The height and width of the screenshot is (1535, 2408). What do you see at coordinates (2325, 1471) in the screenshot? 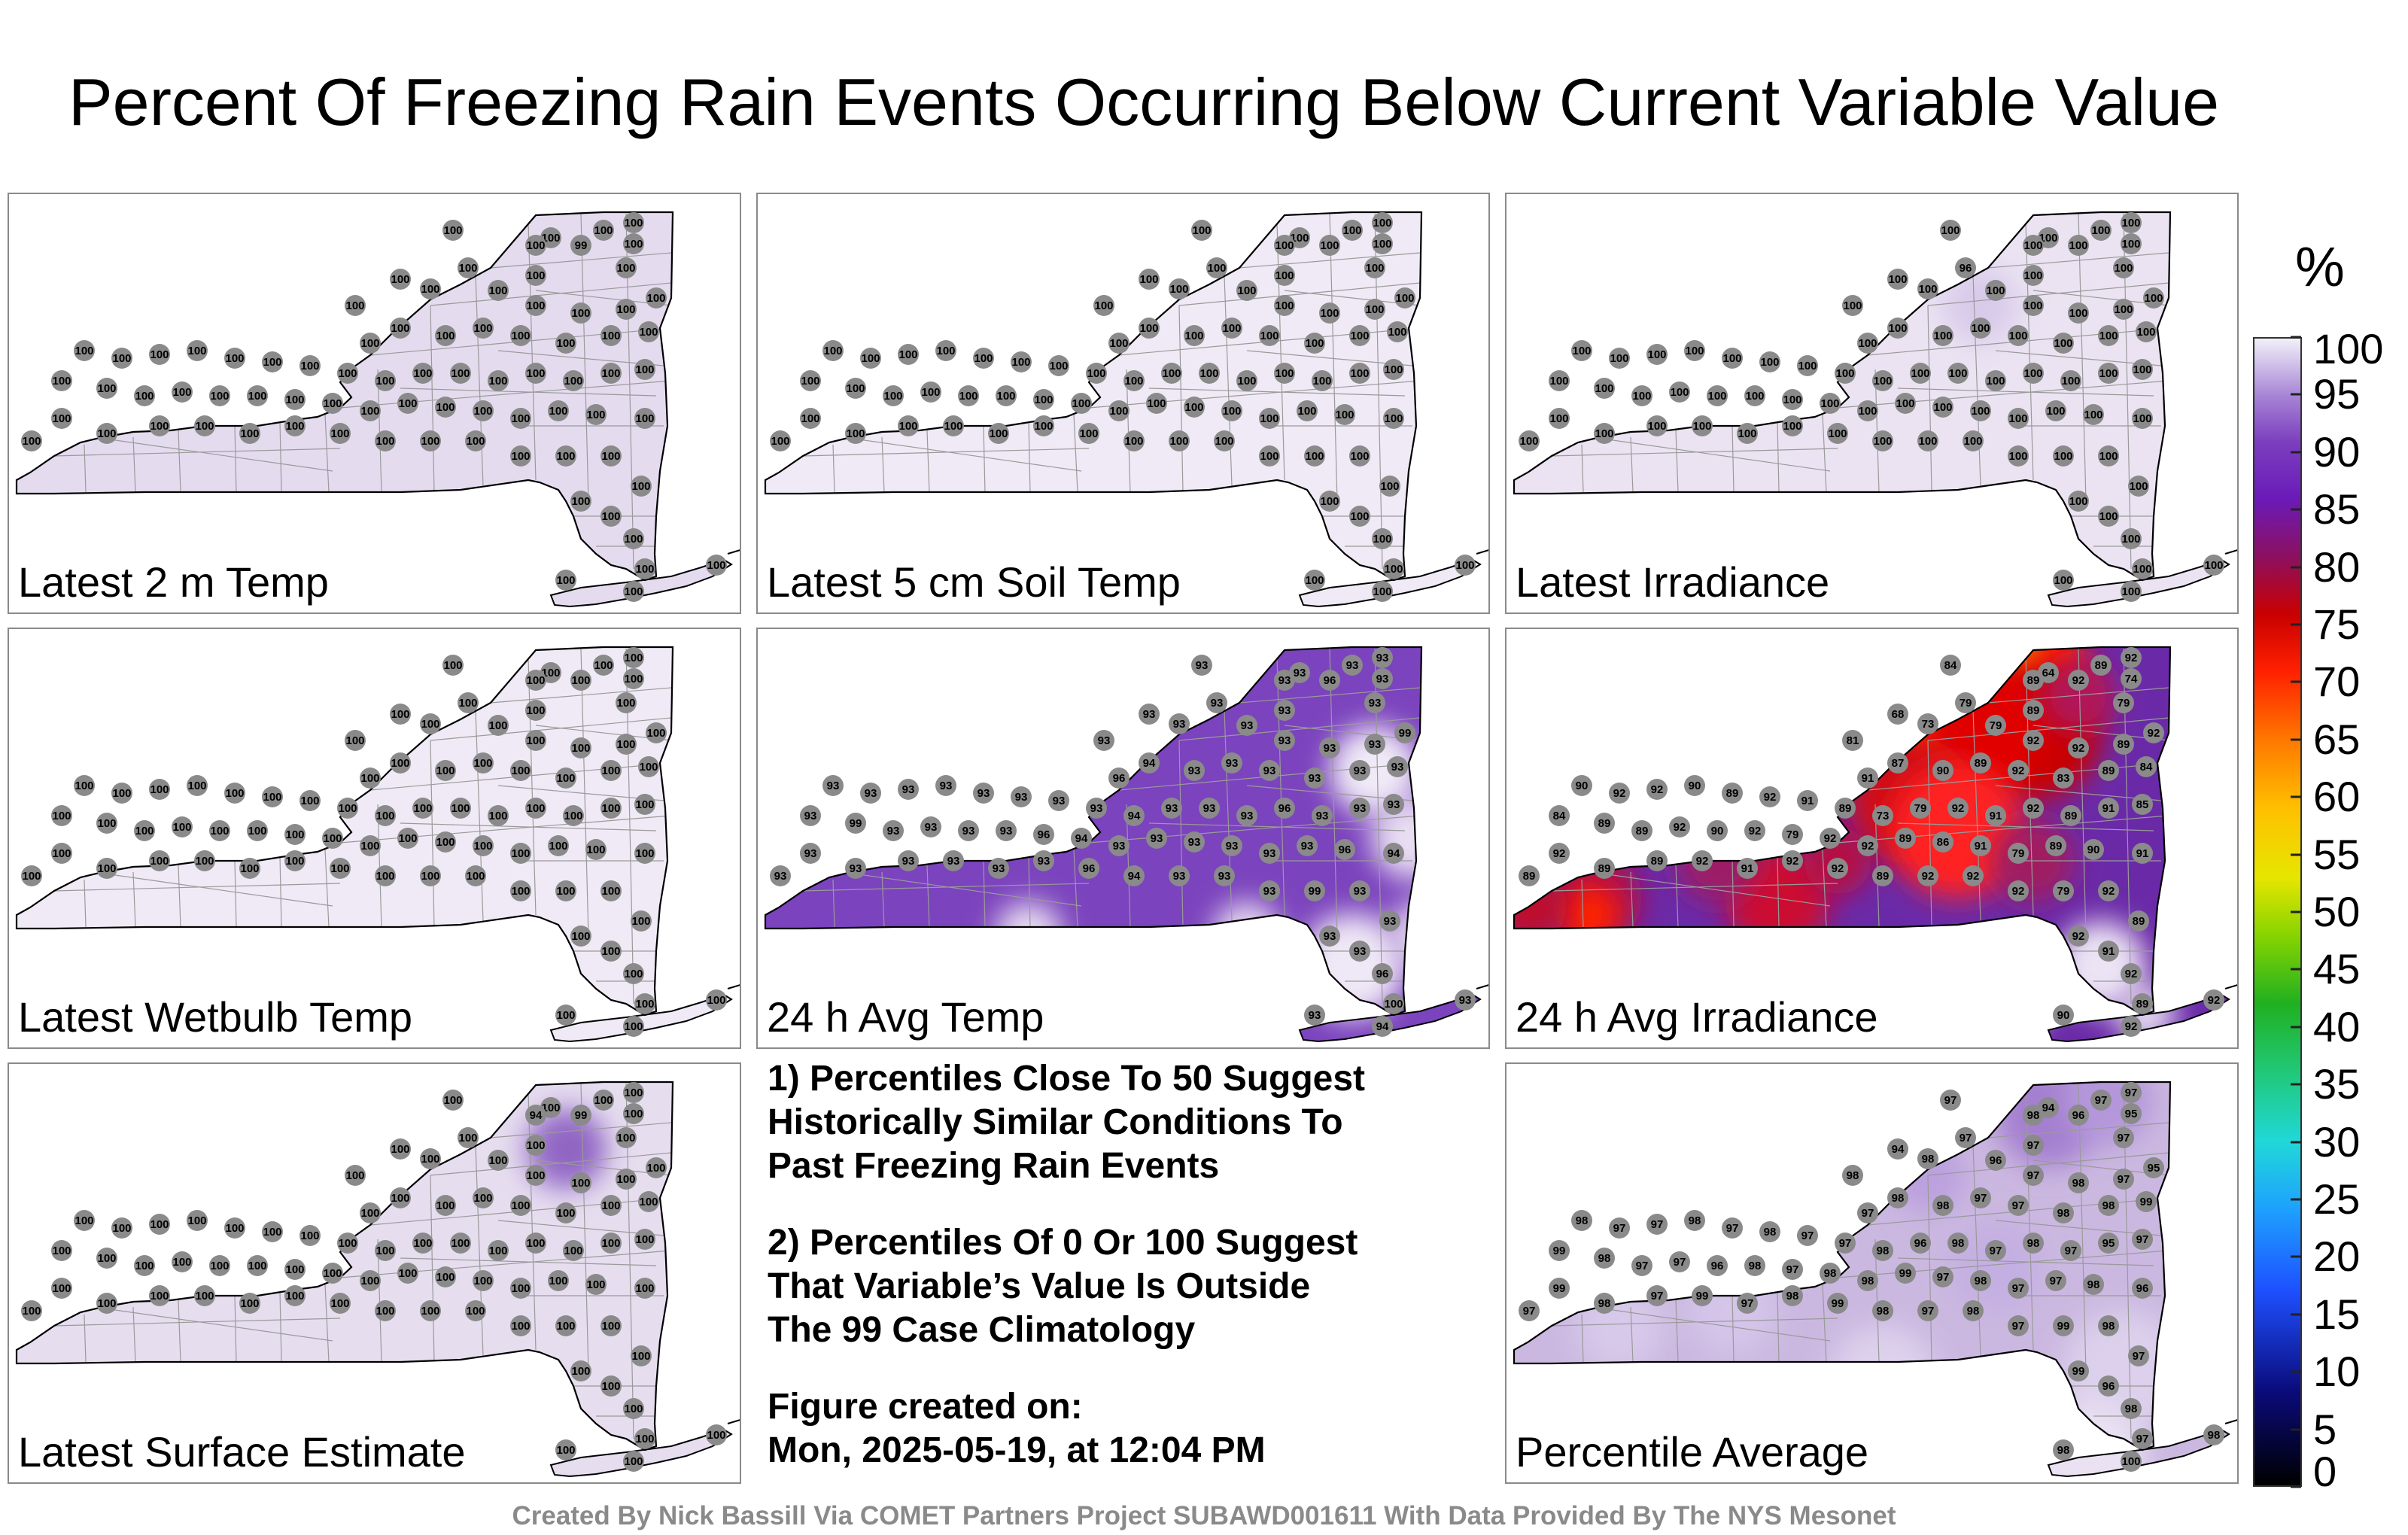
I see `colorbar-tick-label: 0` at bounding box center [2325, 1471].